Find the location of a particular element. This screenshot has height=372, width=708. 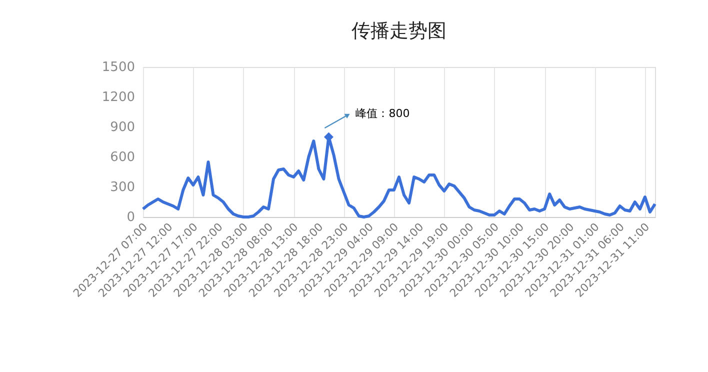

chart-title: 传播走势图 is located at coordinates (399, 31).